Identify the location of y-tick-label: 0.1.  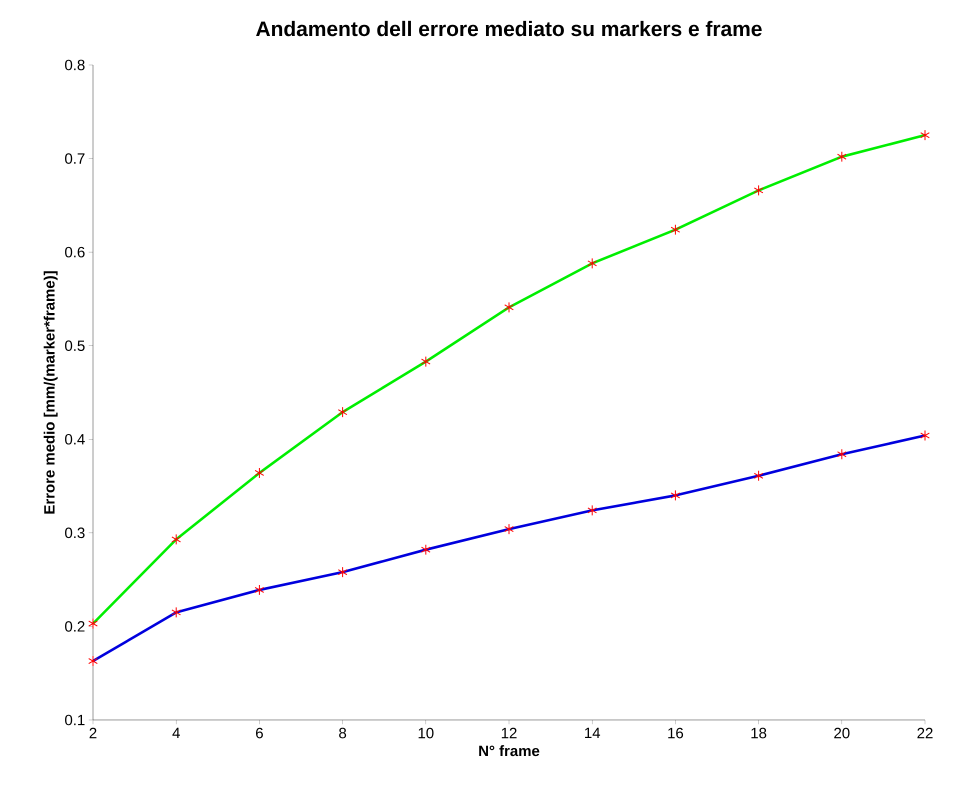
(75, 720).